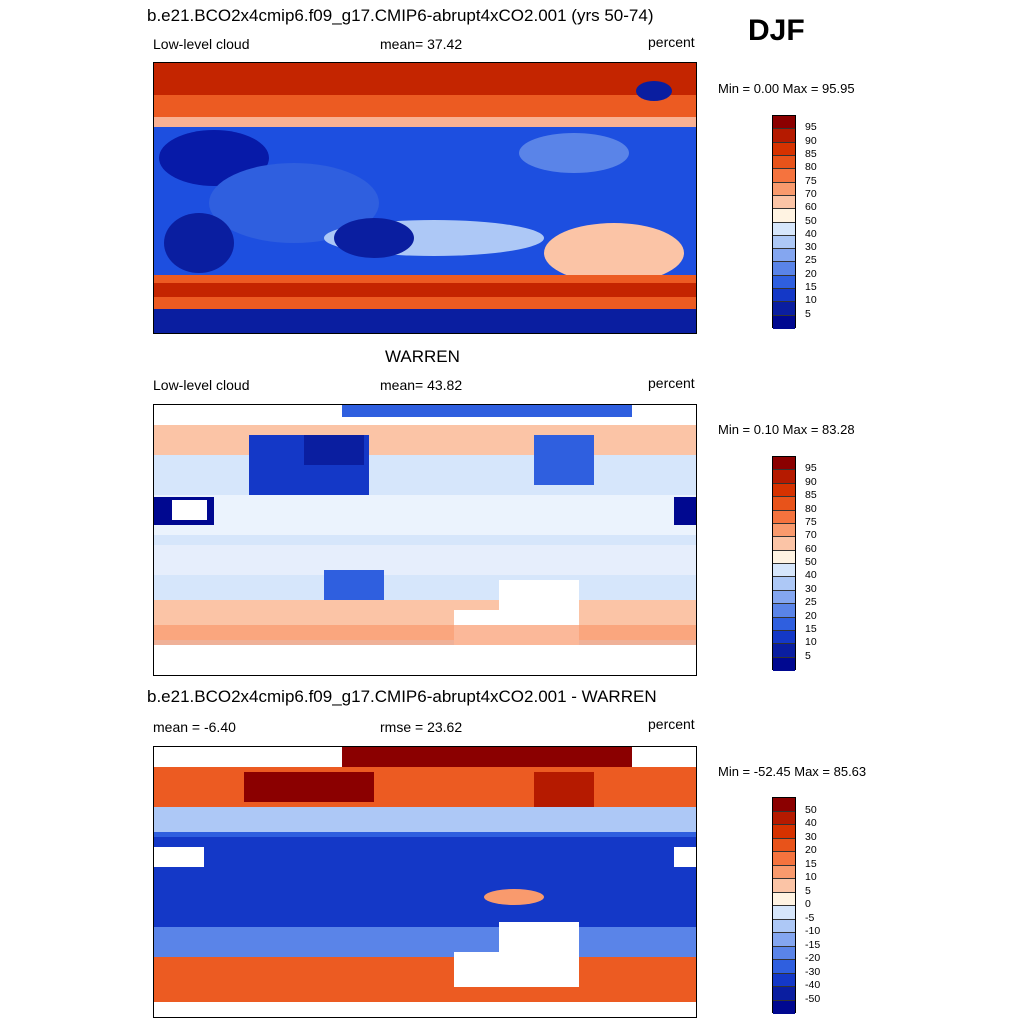 This screenshot has height=1024, width=1024. What do you see at coordinates (194, 727) in the screenshot?
I see `panel-3-mean-label: mean = -6.40` at bounding box center [194, 727].